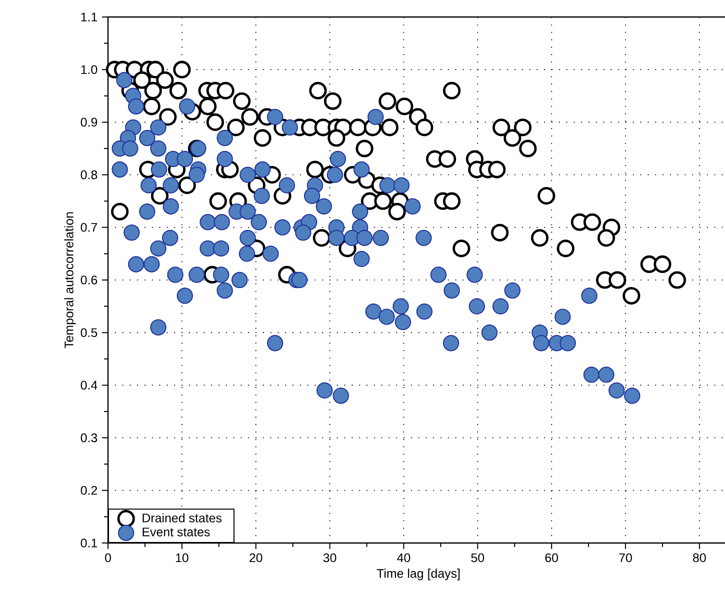 Image resolution: width=725 pixels, height=613 pixels. Describe the element at coordinates (89, 437) in the screenshot. I see `y-tick-label: 0.3` at that location.